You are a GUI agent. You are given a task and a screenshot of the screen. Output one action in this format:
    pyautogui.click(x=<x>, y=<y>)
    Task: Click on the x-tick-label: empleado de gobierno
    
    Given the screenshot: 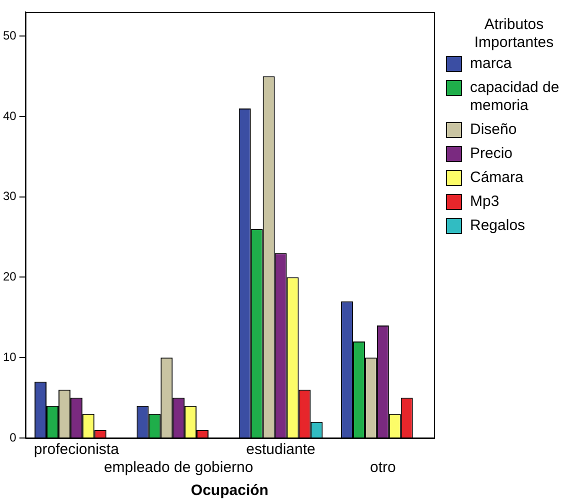 What is the action you would take?
    pyautogui.click(x=179, y=467)
    